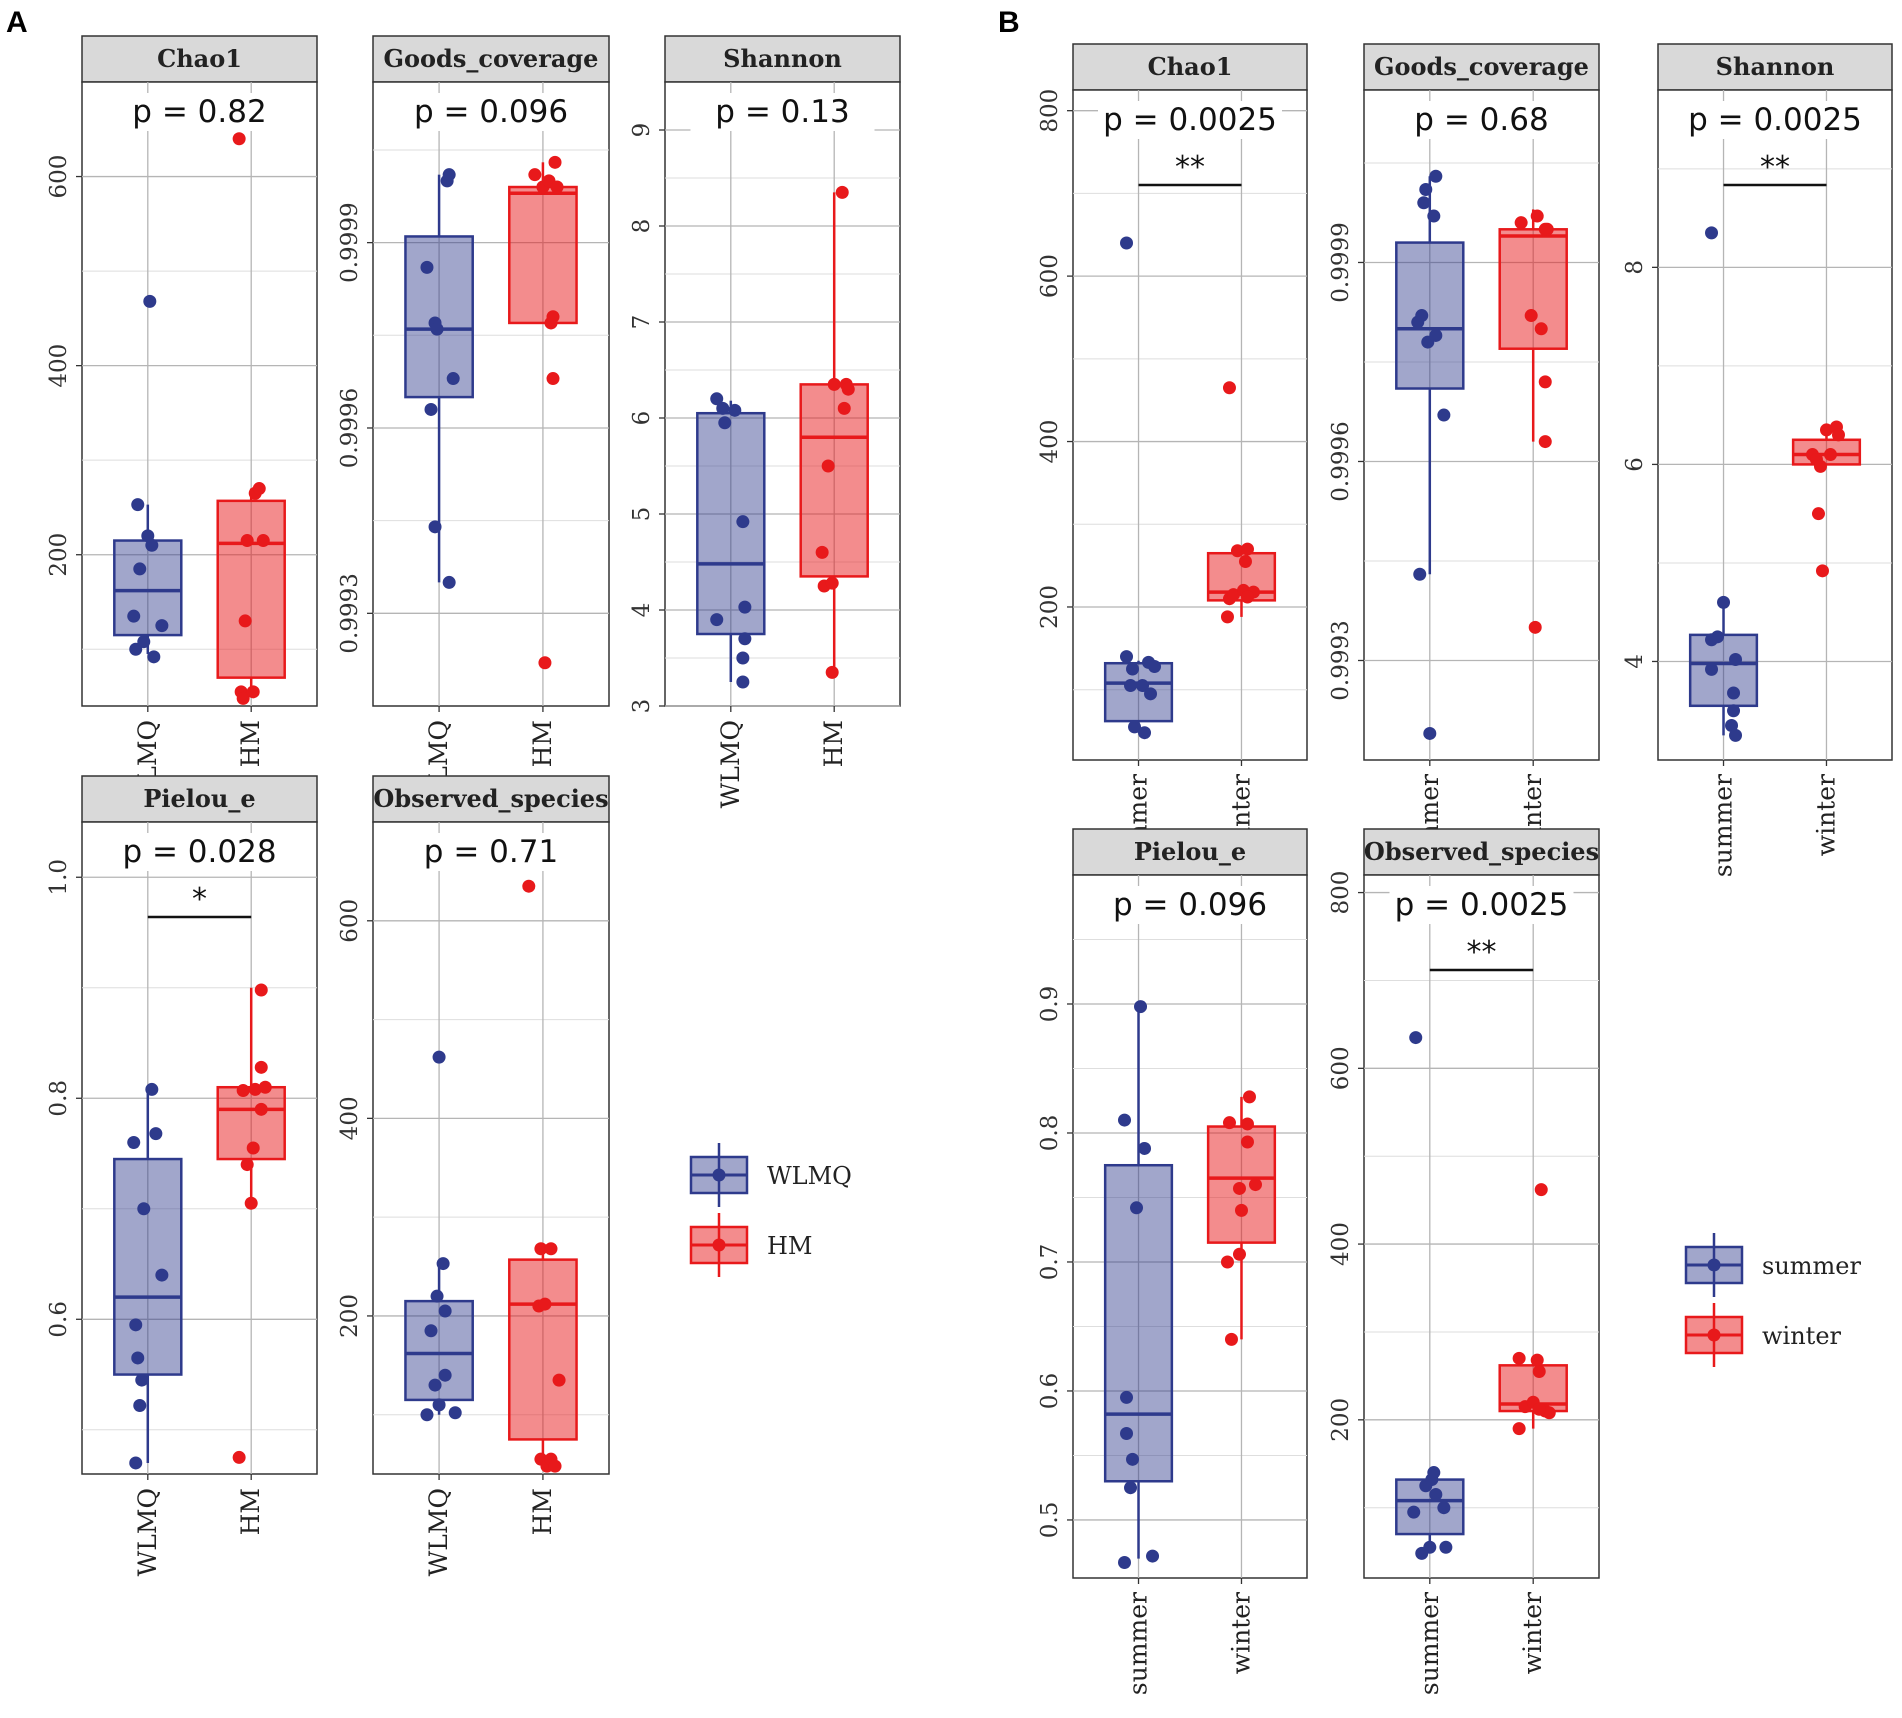 The width and height of the screenshot is (1902, 1718). Describe the element at coordinates (1050, 1133) in the screenshot. I see `y-tick-label: 0.8` at that location.